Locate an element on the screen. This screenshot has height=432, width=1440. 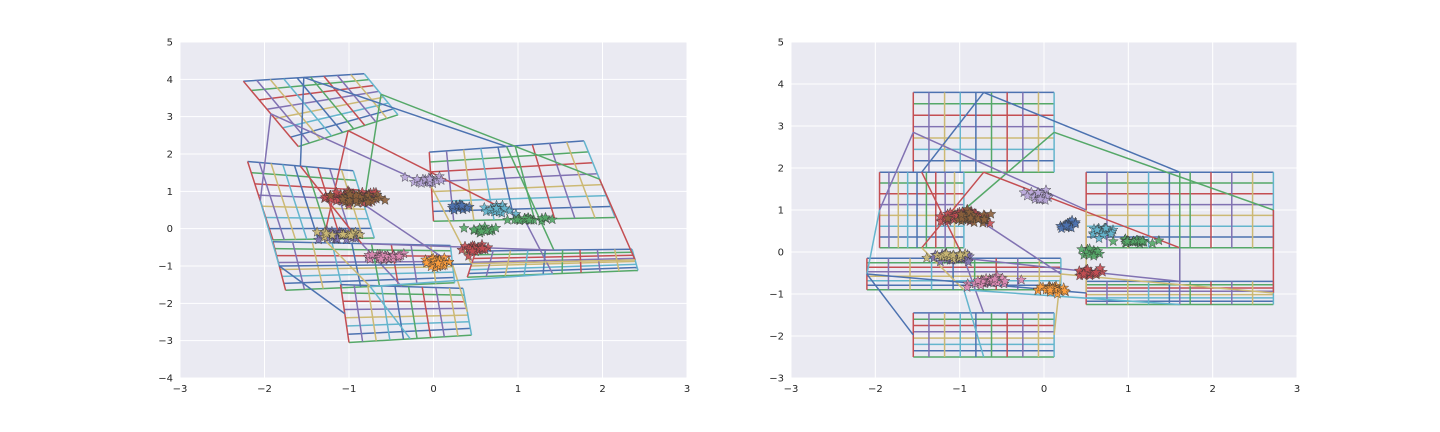
x-tick-label: 3 is located at coordinates (1297, 389).